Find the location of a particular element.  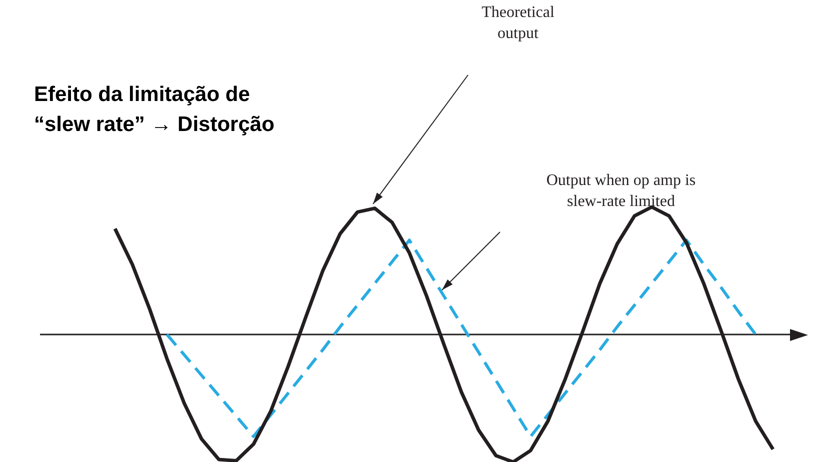

annotation: Output when op amp is slew-rate limited is located at coordinates (621, 191).